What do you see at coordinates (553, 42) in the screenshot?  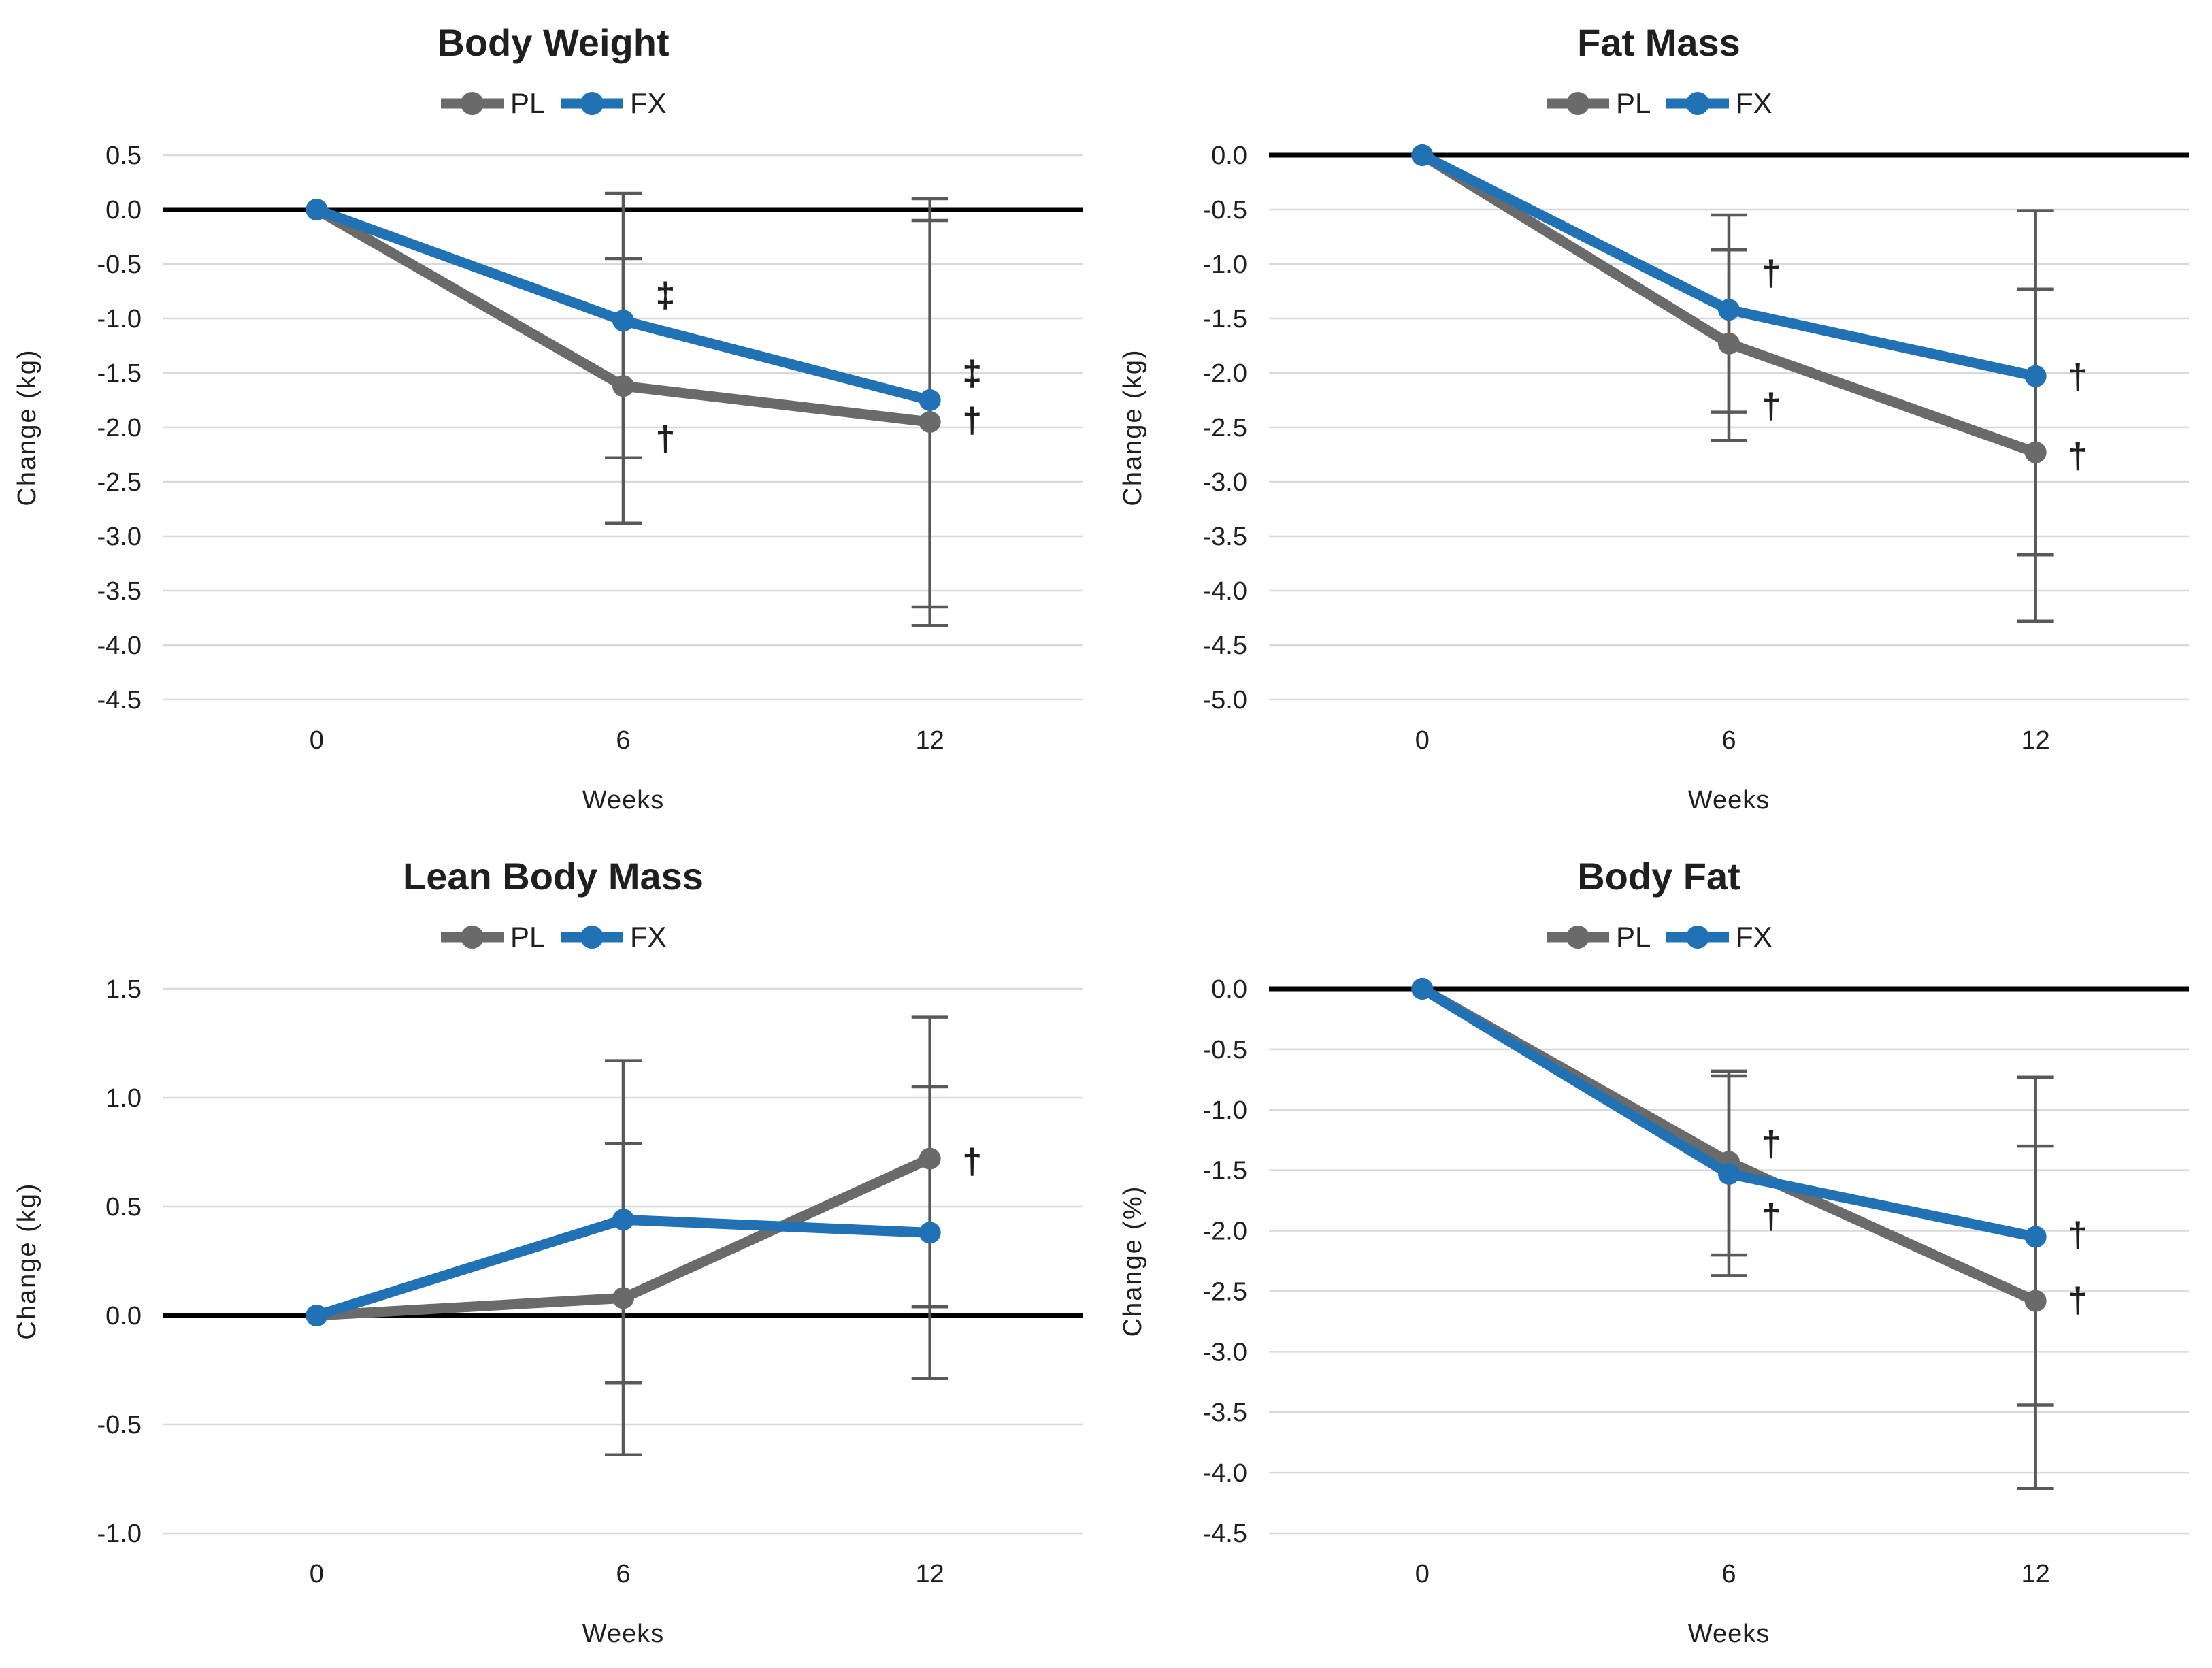 I see `chart-title: Body Weight` at bounding box center [553, 42].